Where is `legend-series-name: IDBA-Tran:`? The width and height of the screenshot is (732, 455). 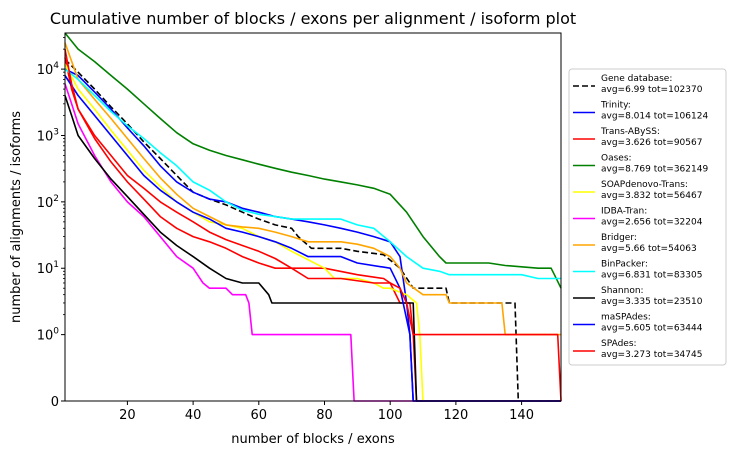 legend-series-name: IDBA-Tran: is located at coordinates (624, 212).